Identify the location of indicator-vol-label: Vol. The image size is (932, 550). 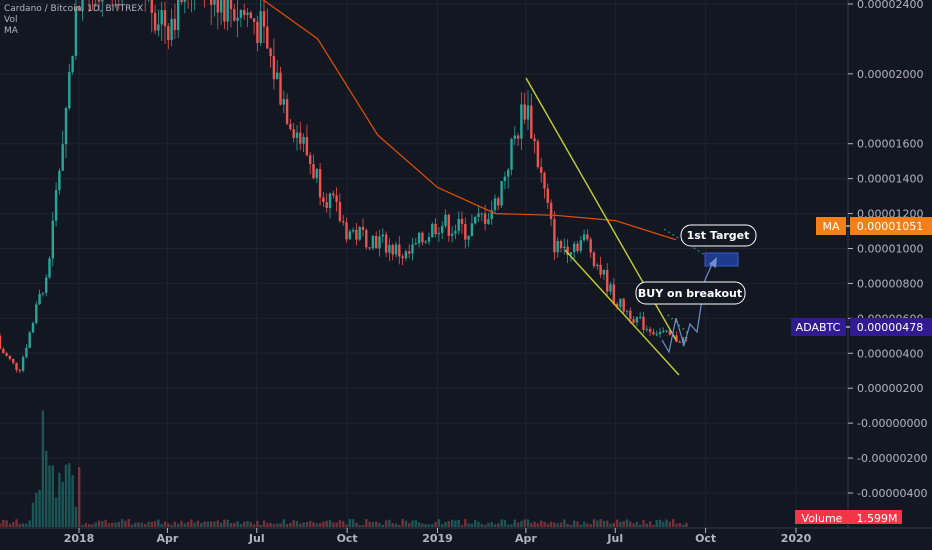
(11, 20).